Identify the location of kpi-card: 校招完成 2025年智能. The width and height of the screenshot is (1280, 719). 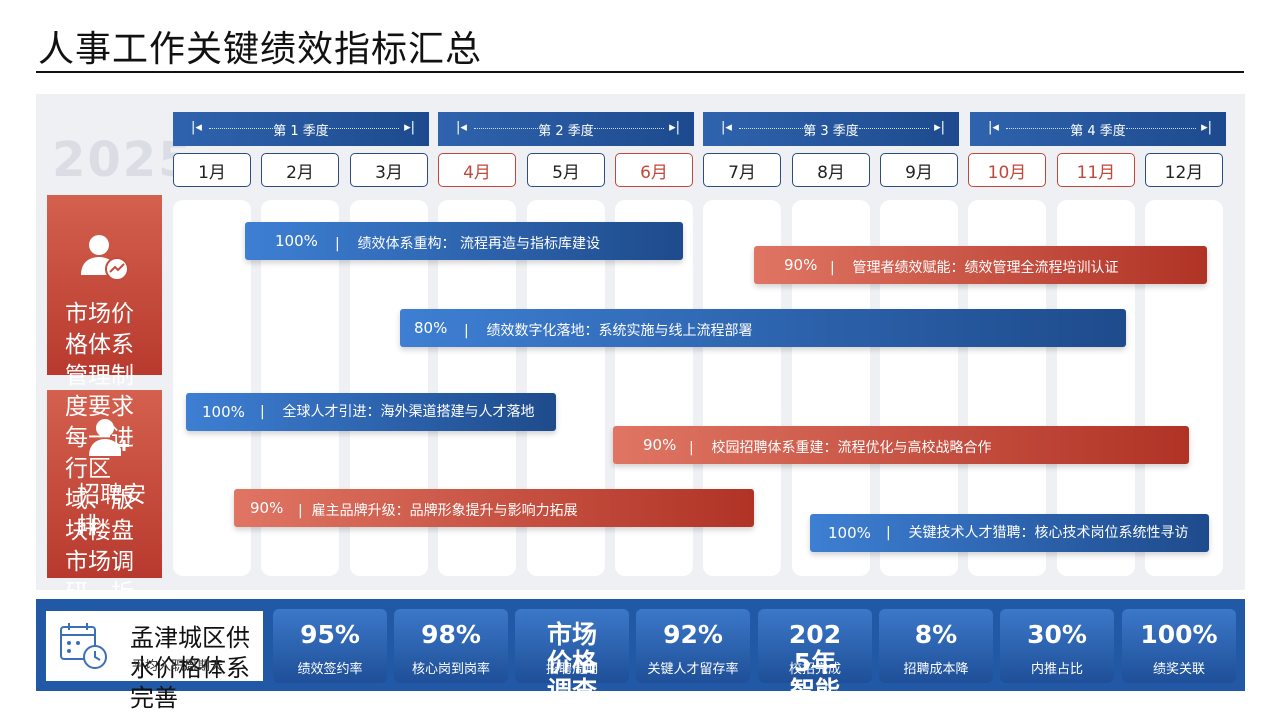
(815, 657).